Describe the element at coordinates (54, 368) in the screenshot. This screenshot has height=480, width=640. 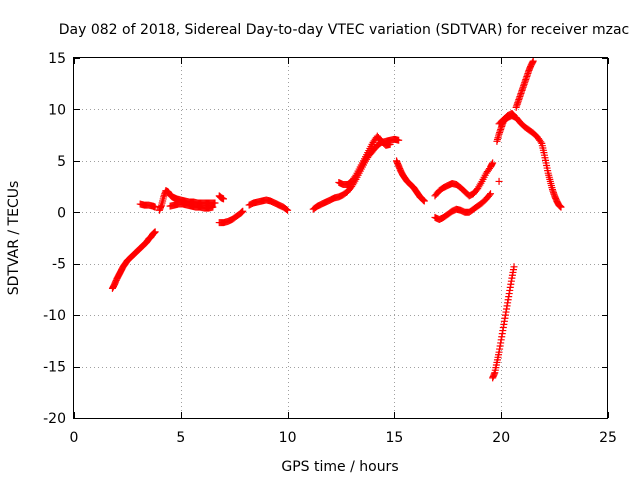
I see `y-tick-label: -15` at that location.